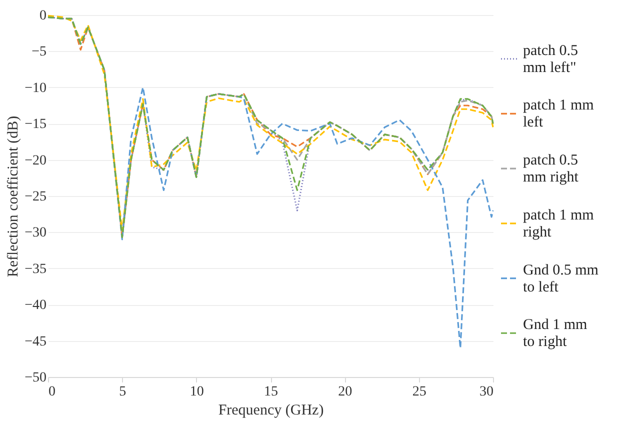 This screenshot has height=429, width=644. Describe the element at coordinates (35, 342) in the screenshot. I see `y-tick-label: −45` at that location.